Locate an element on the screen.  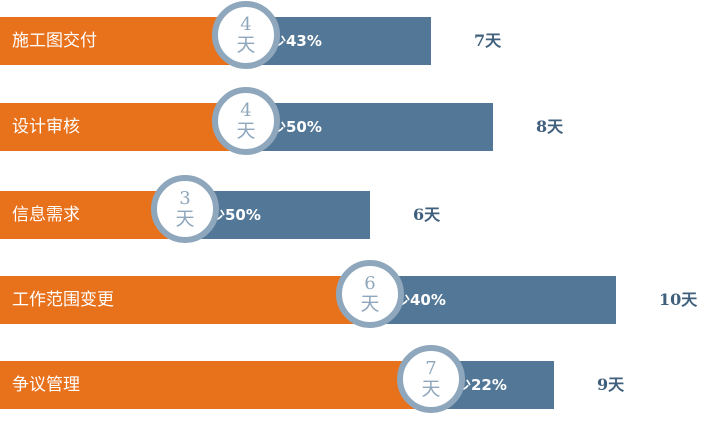
category-label: 施工图交付 is located at coordinates (54, 41).